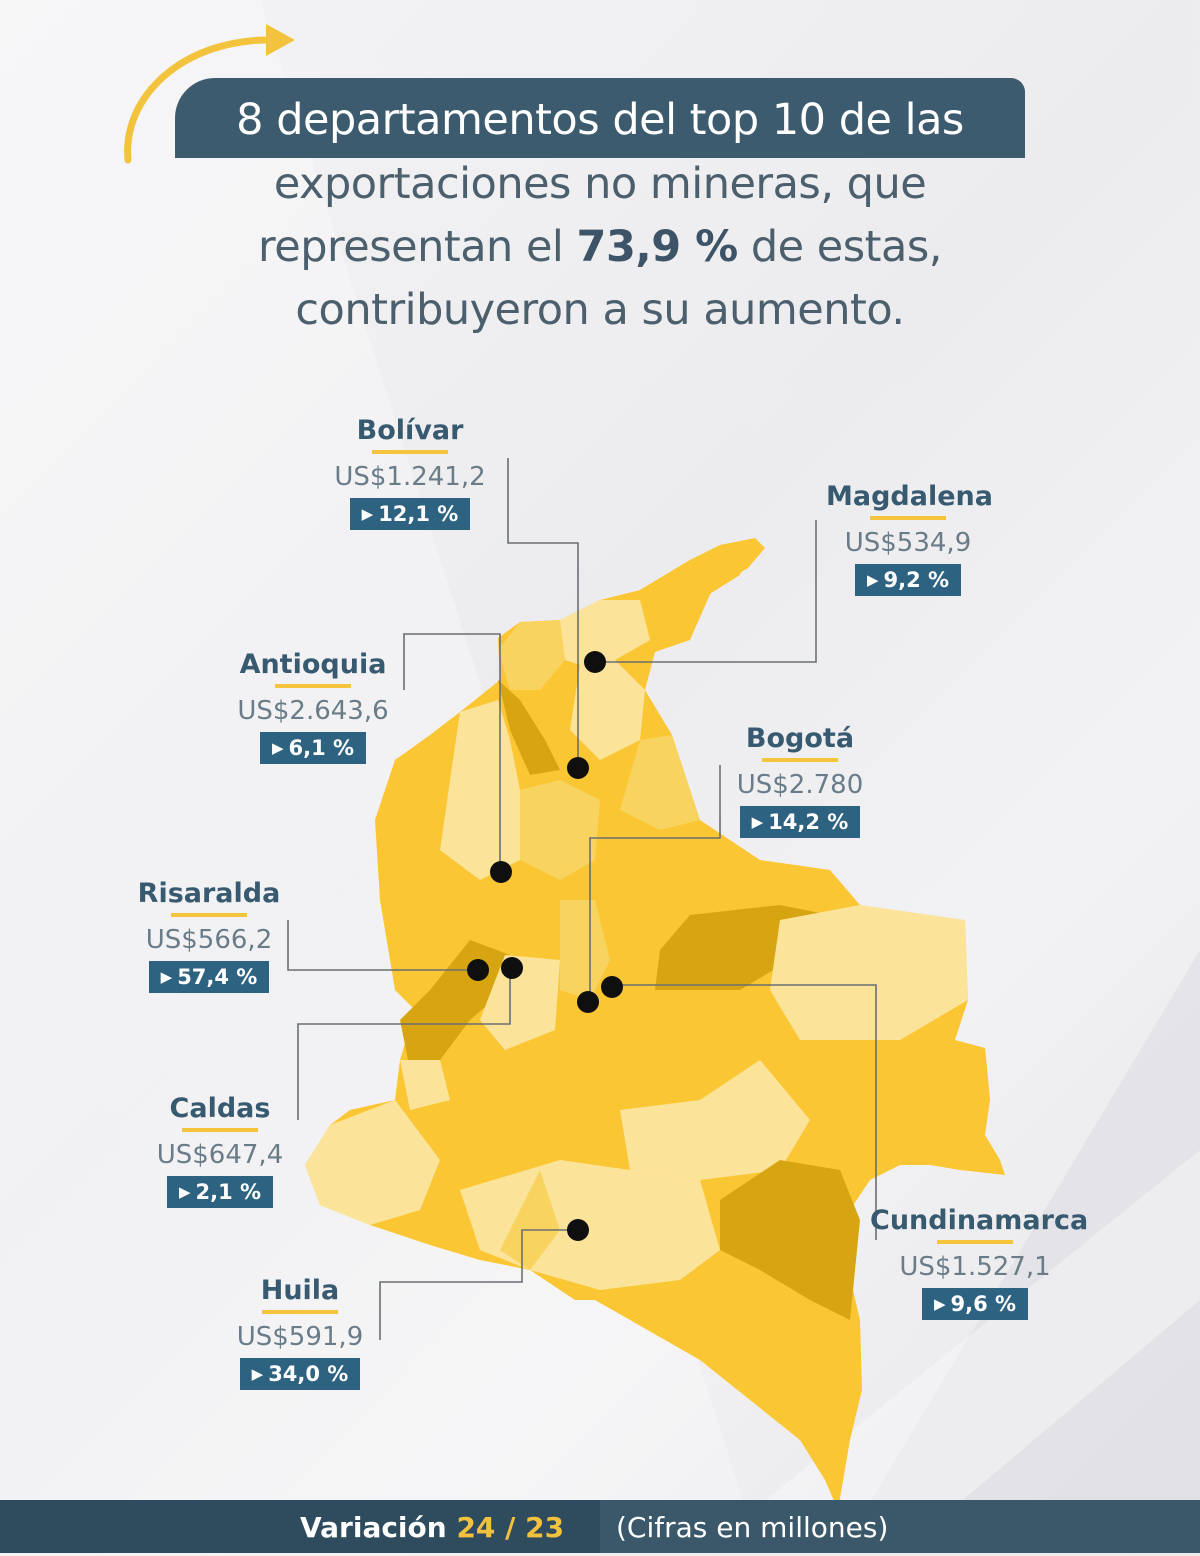 The height and width of the screenshot is (1556, 1200). I want to click on dept-change-badge: ▶ 9,6 %, so click(975, 1304).